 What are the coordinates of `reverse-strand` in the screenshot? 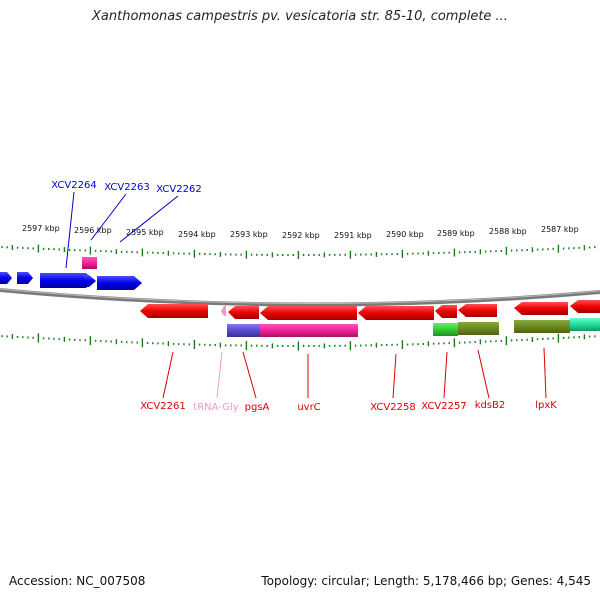 It's located at (370, 310).